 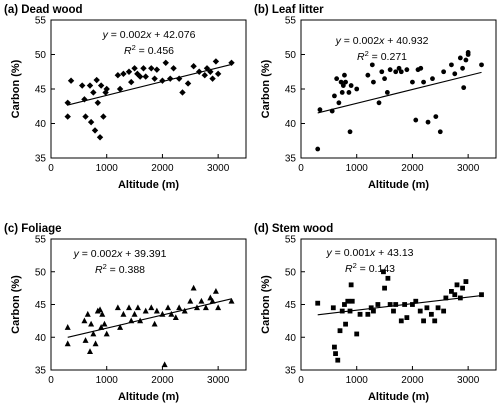 I want to click on panel-a-ytick-label: 45, so click(x=41, y=90).